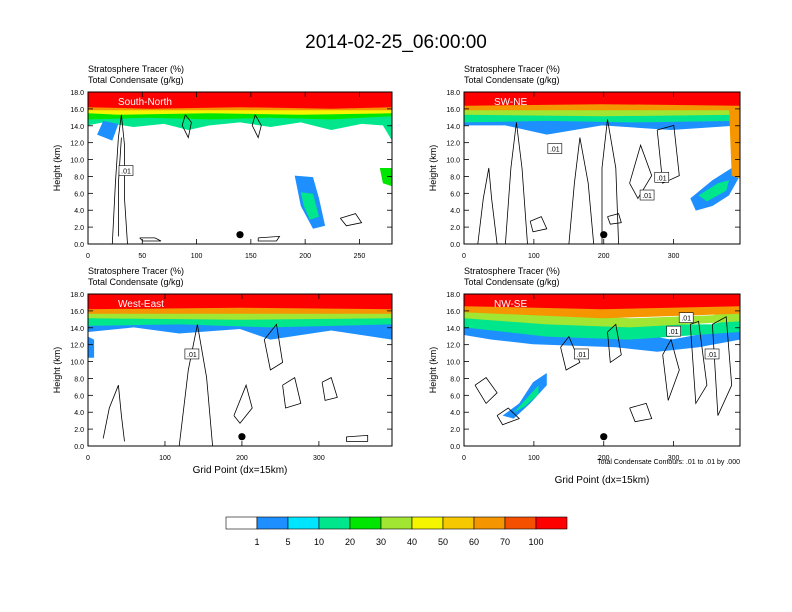  Describe the element at coordinates (287, 542) in the screenshot. I see `colorbar-label: 5` at that location.